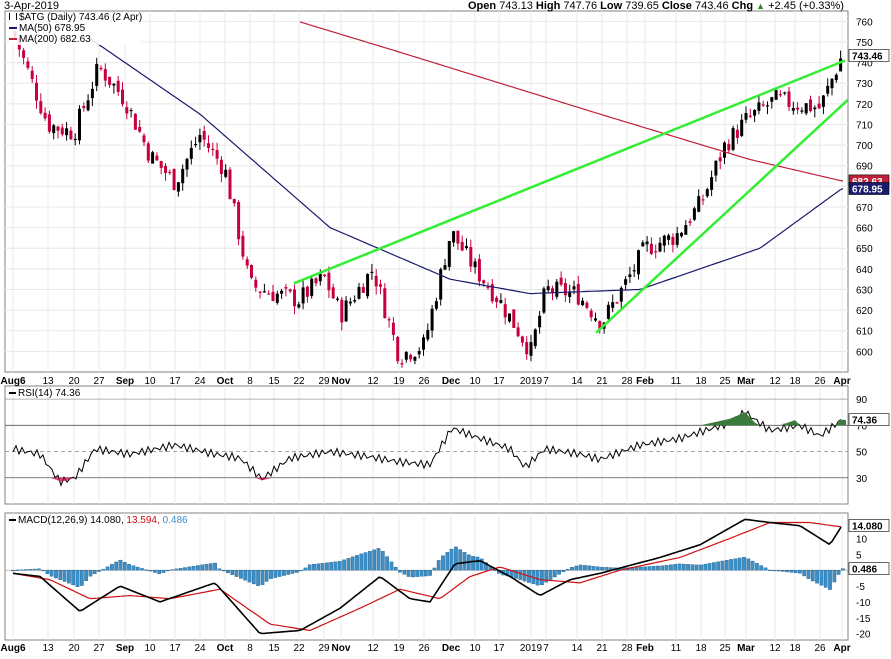 This screenshot has width=891, height=659. I want to click on price-tick-label: 620, so click(864, 311).